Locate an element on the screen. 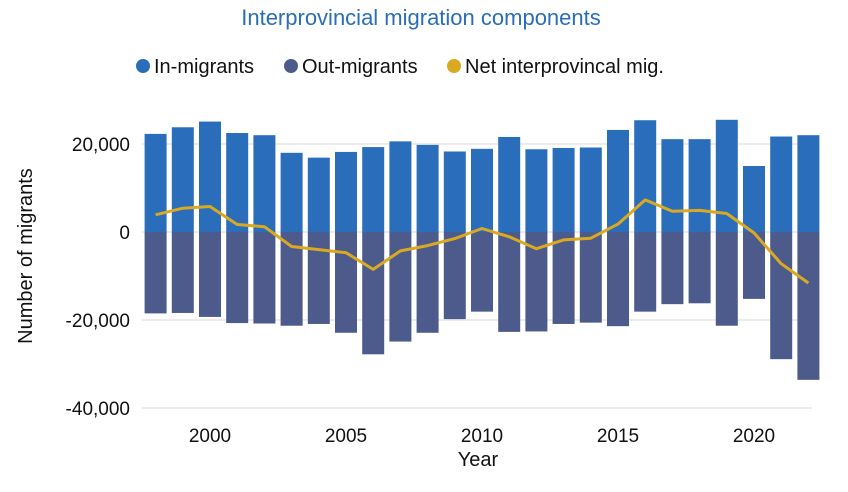 This screenshot has width=848, height=492. y-tick-label: -20,000 is located at coordinates (98, 321).